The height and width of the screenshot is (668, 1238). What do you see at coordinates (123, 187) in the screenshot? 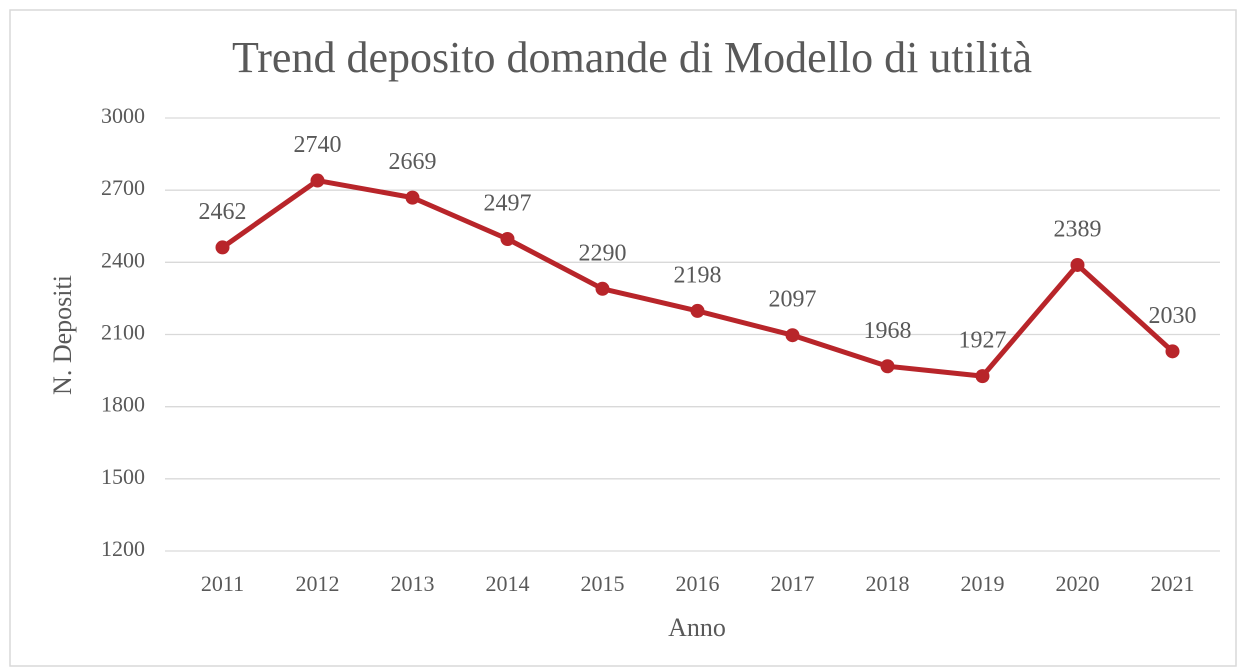
I see `y-tick-label: 2700` at bounding box center [123, 187].